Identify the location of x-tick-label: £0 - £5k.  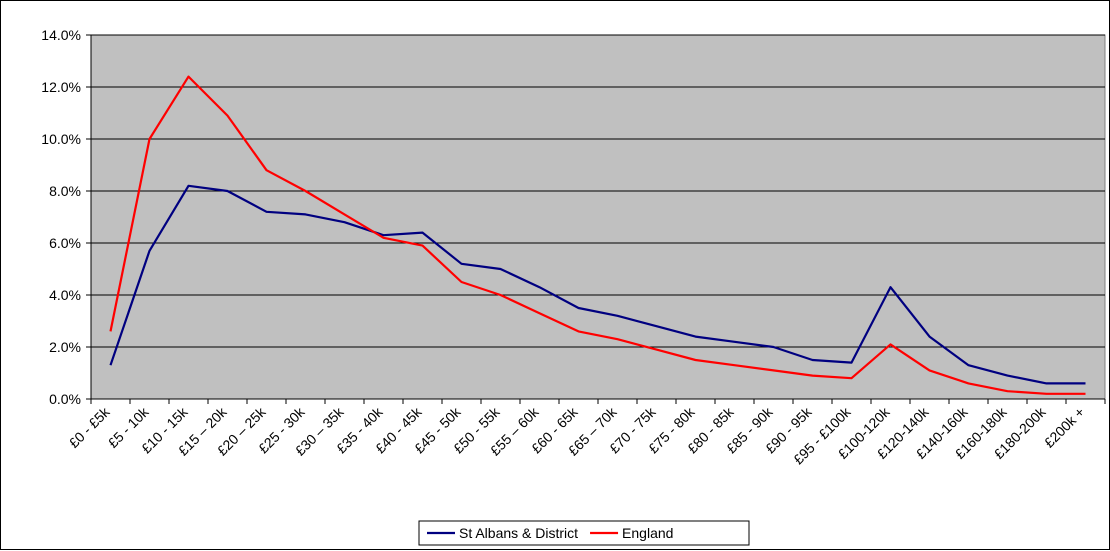
(90, 427).